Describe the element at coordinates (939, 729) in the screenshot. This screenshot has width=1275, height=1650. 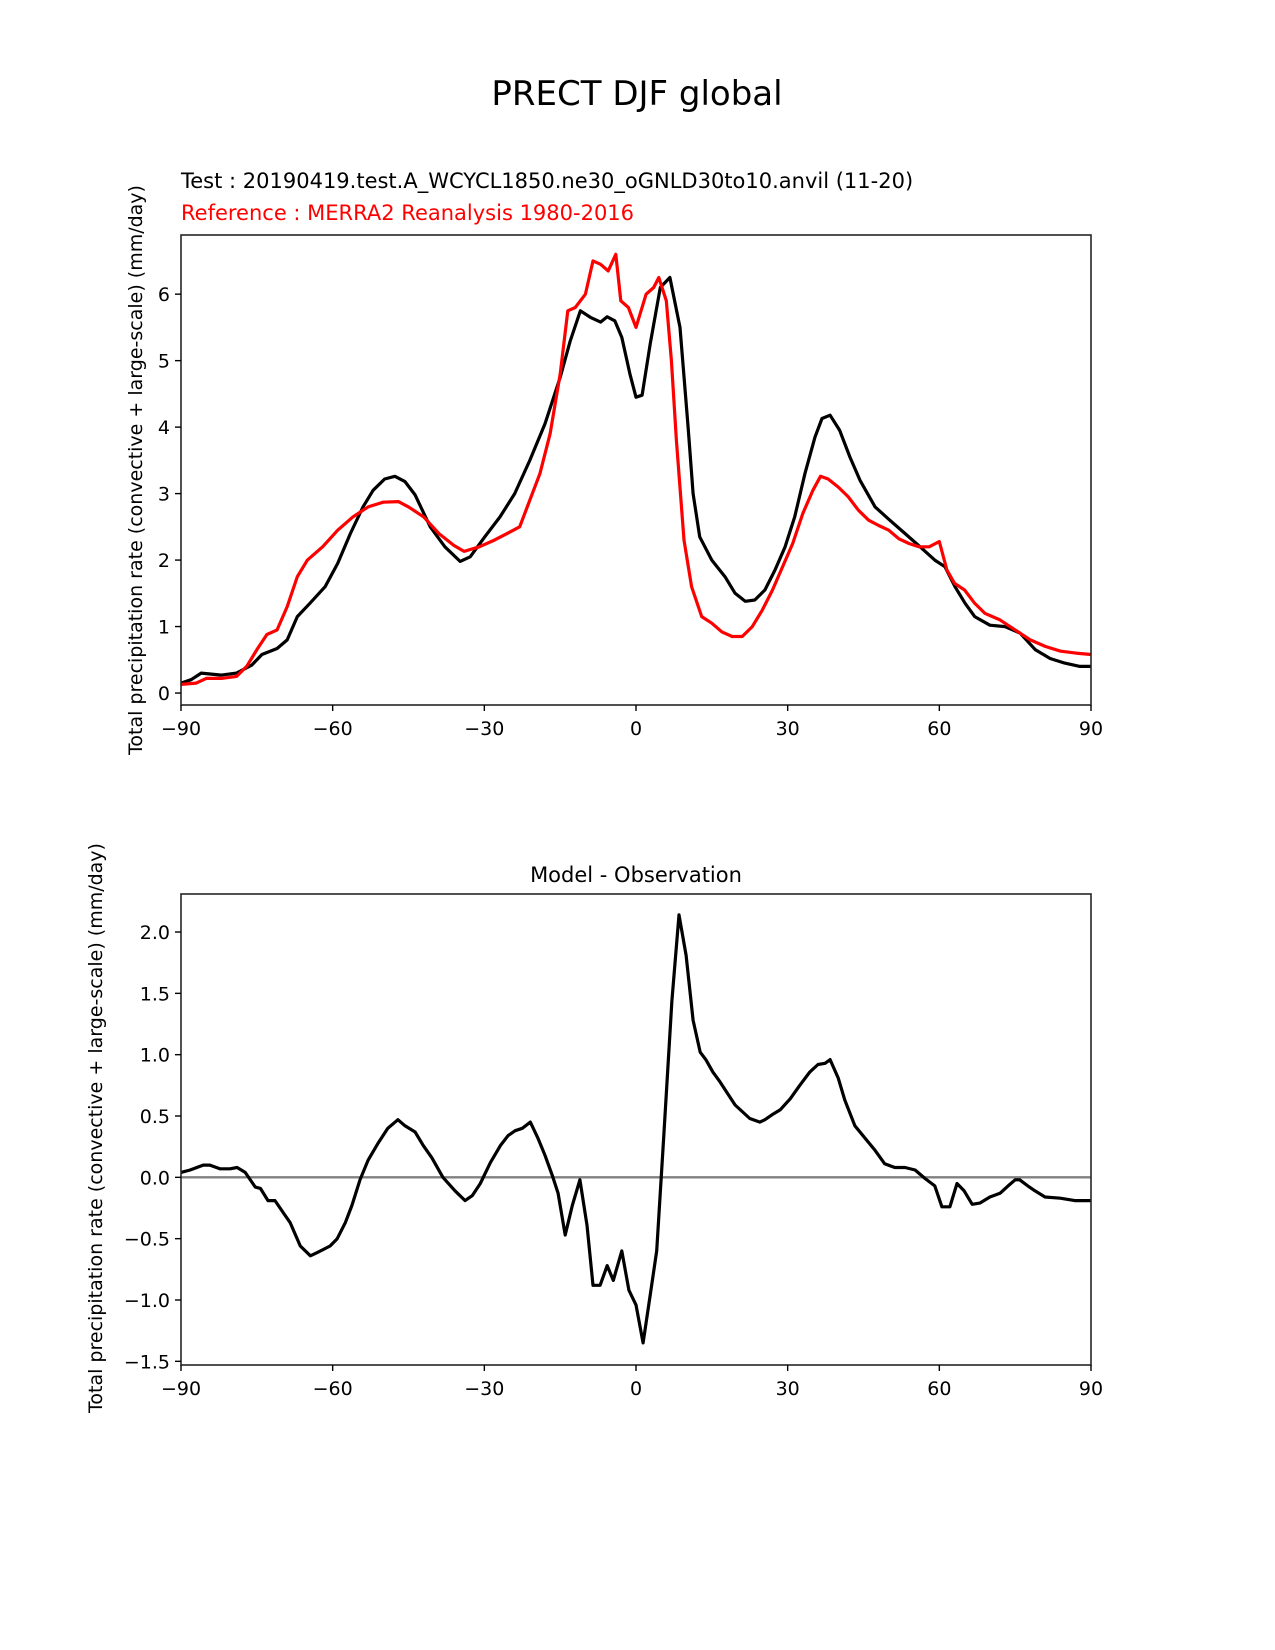
I see `top-x-tick-label: 60` at that location.